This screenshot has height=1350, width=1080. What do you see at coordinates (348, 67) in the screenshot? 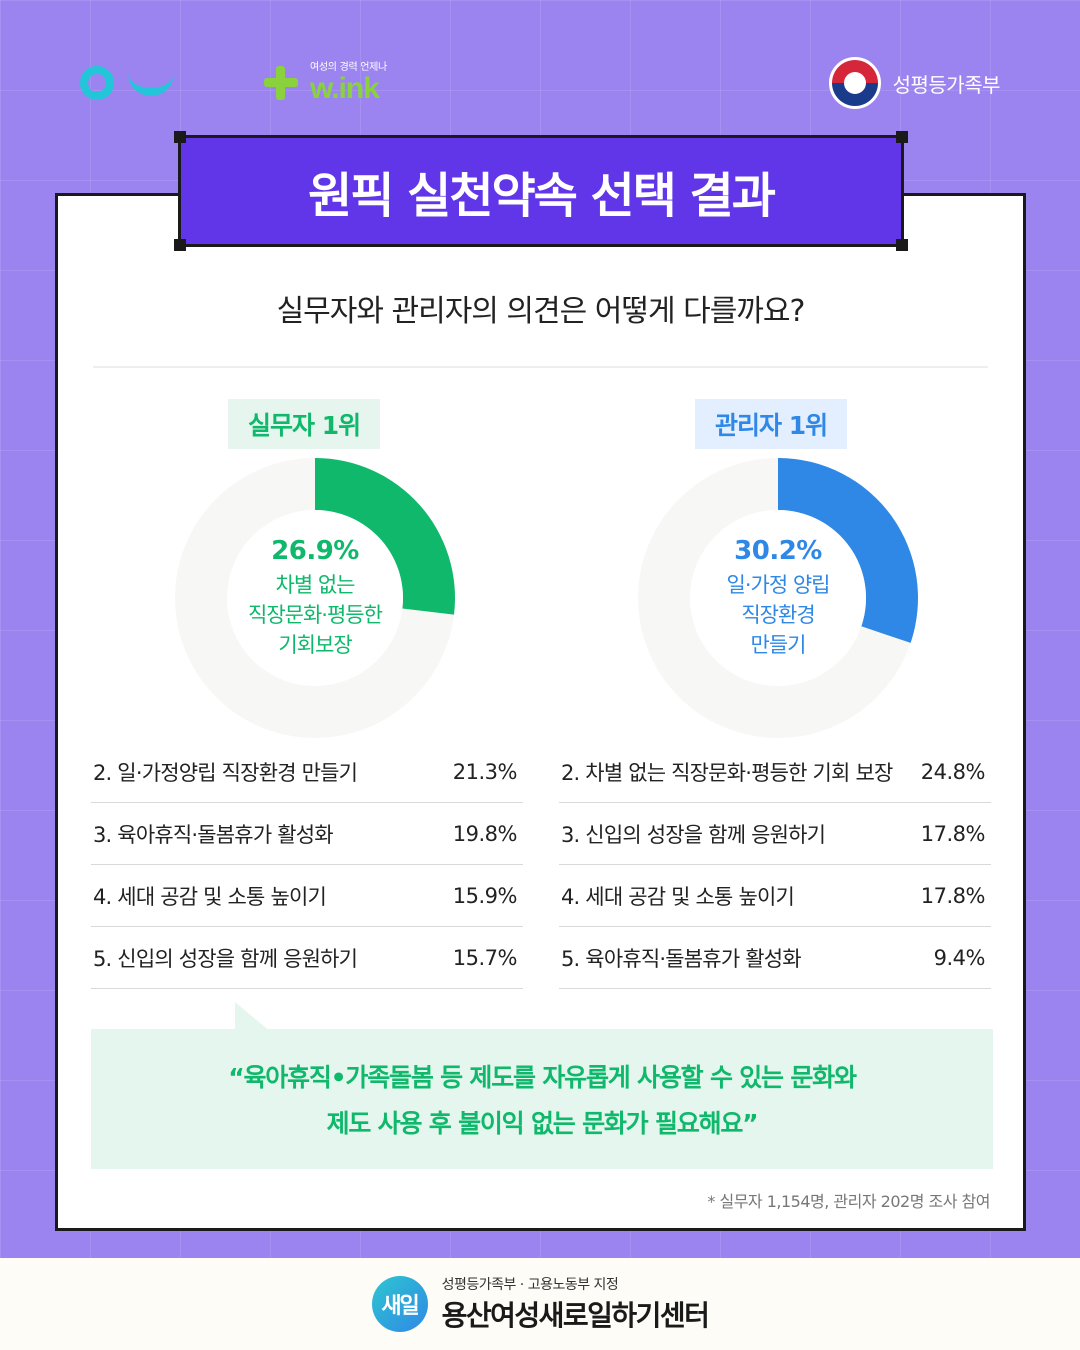
I see `logo-tagline: 여성의 경력 언제나` at bounding box center [348, 67].